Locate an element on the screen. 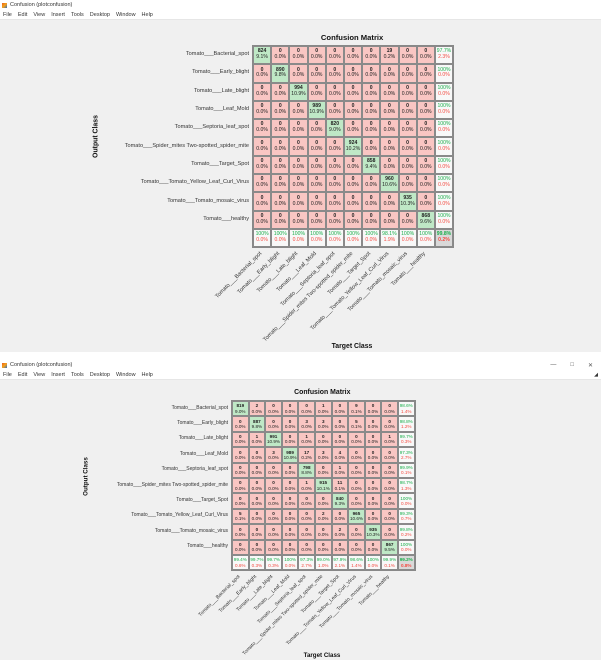 This screenshot has height=660, width=601. dock-arrow-icon: ◢ is located at coordinates (596, 375).